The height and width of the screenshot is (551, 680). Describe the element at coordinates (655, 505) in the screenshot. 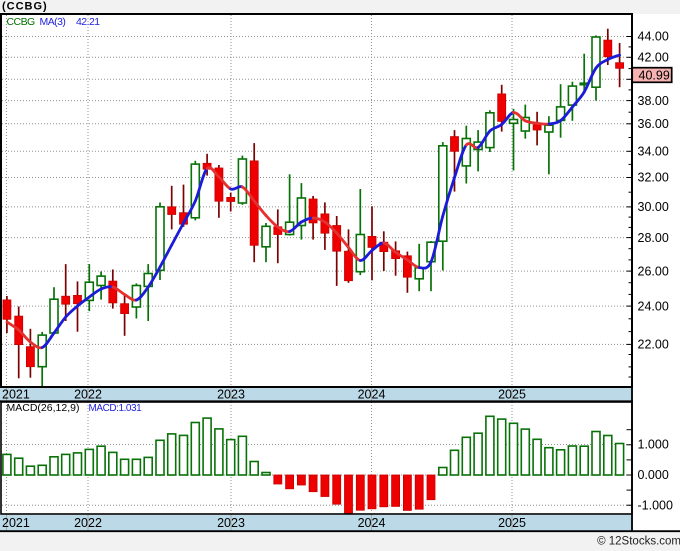

I see `svg-text: -1.000` at that location.